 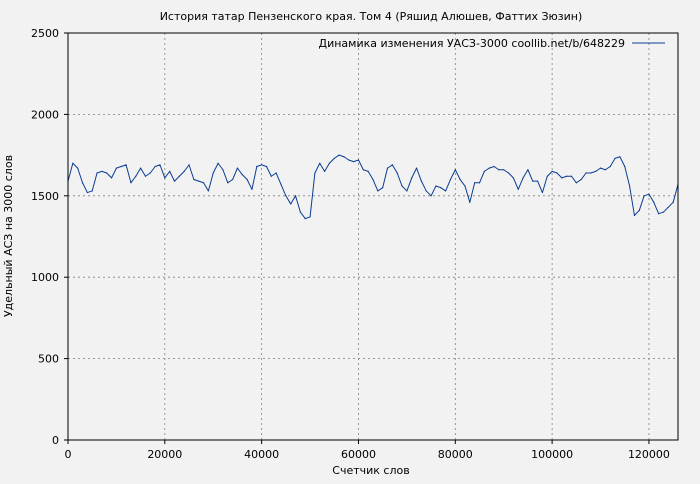 What do you see at coordinates (8, 236) in the screenshot?
I see `y-axis-label: Удельный АСЗ на 3000 слов` at bounding box center [8, 236].